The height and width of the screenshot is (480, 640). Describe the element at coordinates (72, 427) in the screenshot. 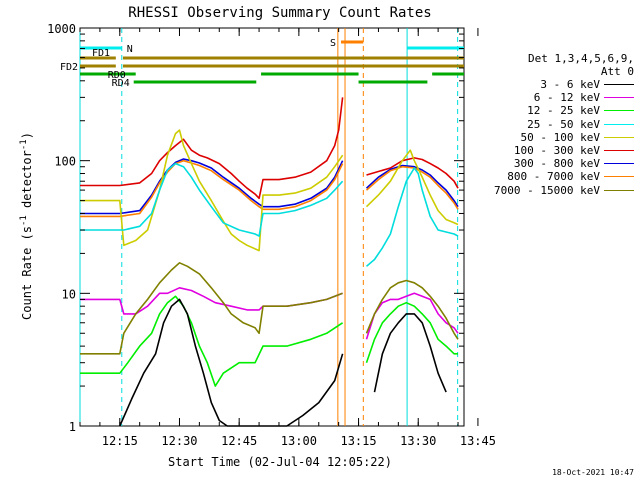

I see `y-tick-label: 1` at that location.